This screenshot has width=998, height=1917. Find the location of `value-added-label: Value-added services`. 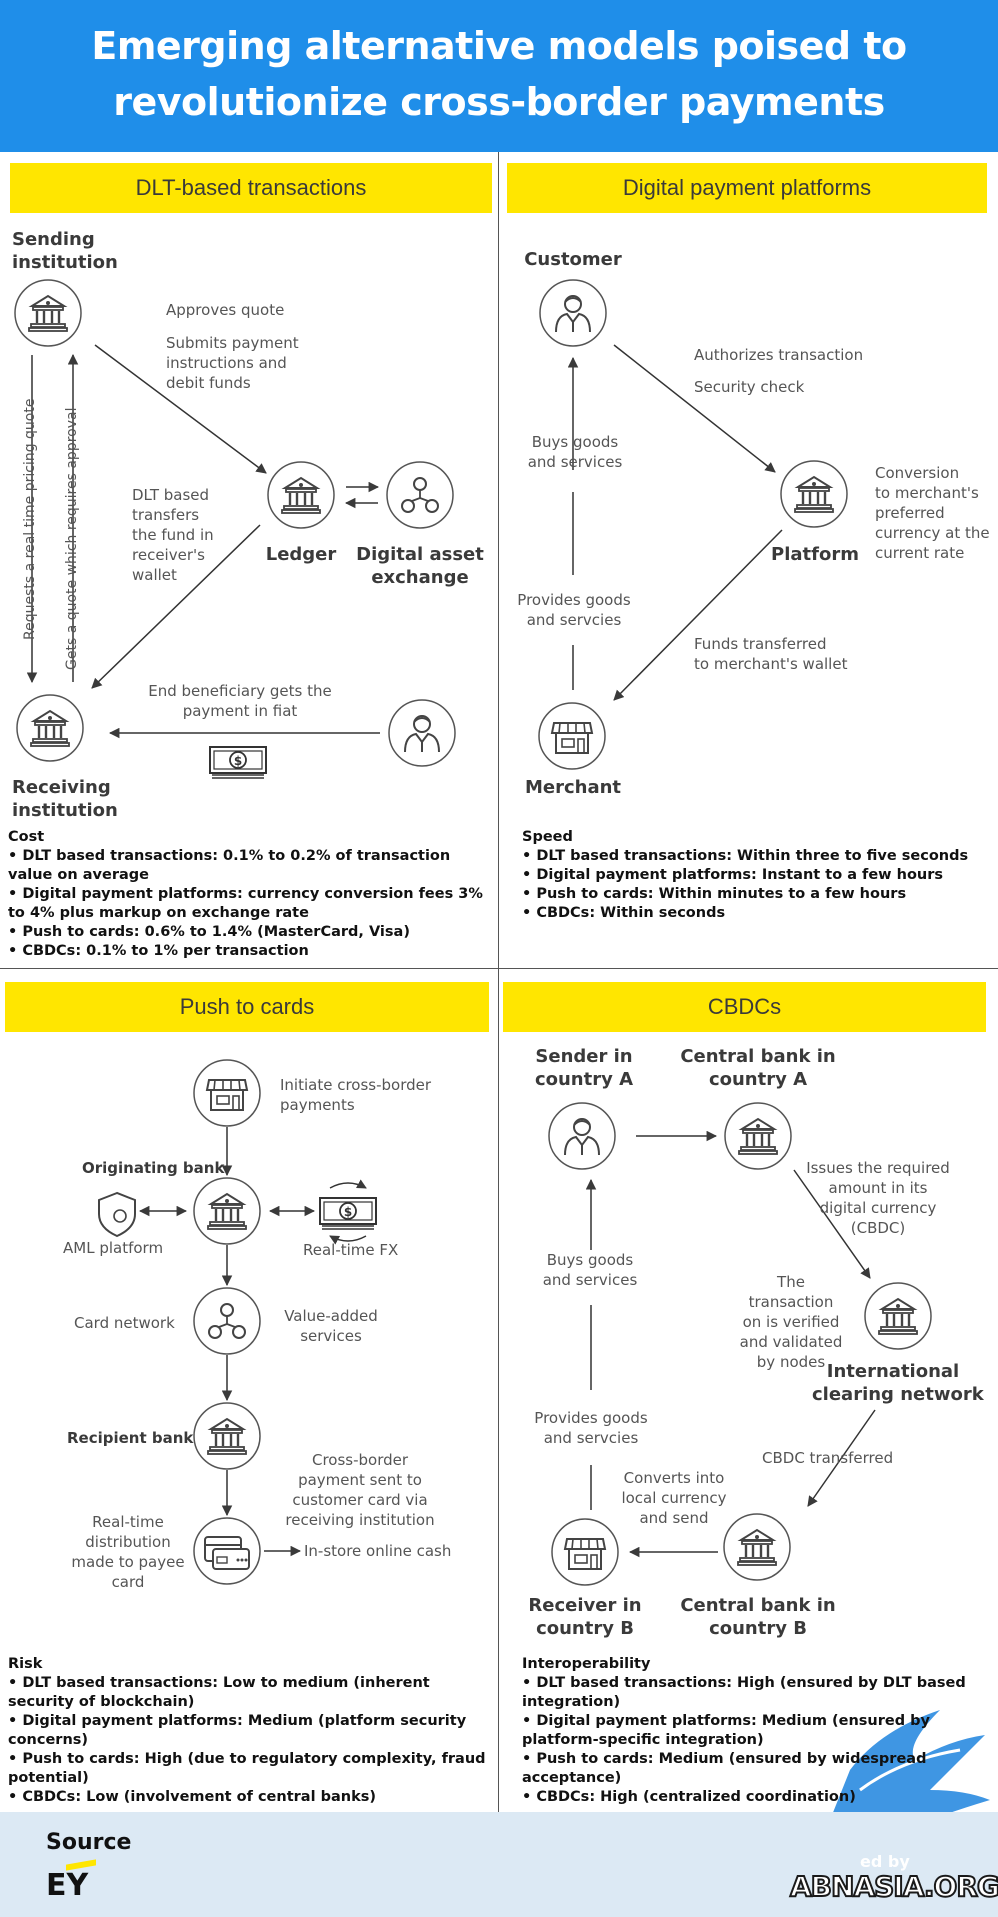

value-added-label: Value-added services is located at coordinates (331, 1326).